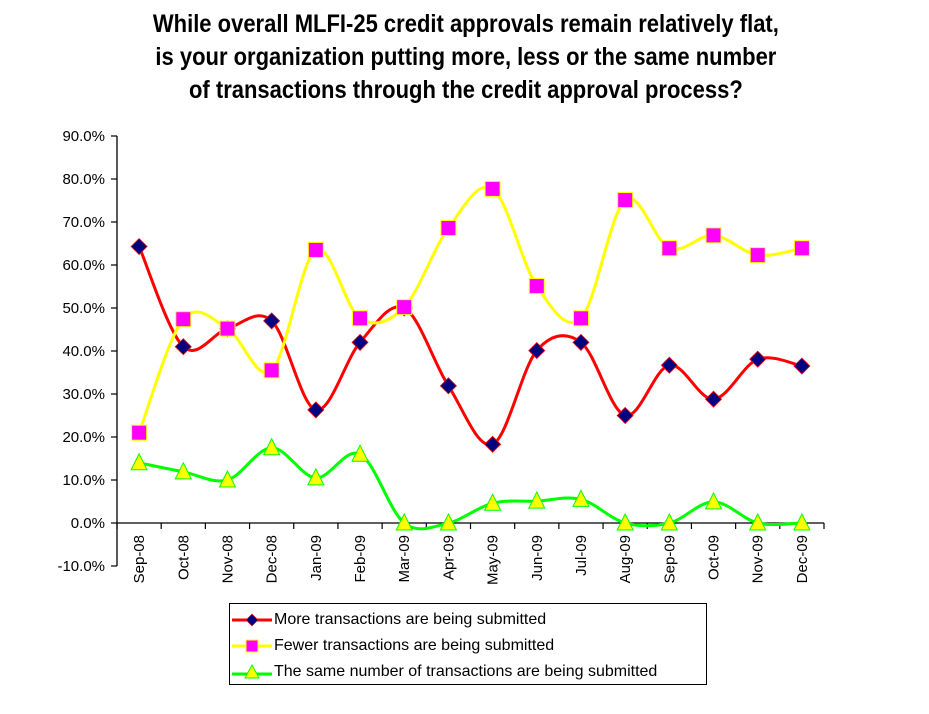 Image resolution: width=929 pixels, height=714 pixels. What do you see at coordinates (414, 645) in the screenshot?
I see `legend-label-fewer: Fewer transactions are being submitted` at bounding box center [414, 645].